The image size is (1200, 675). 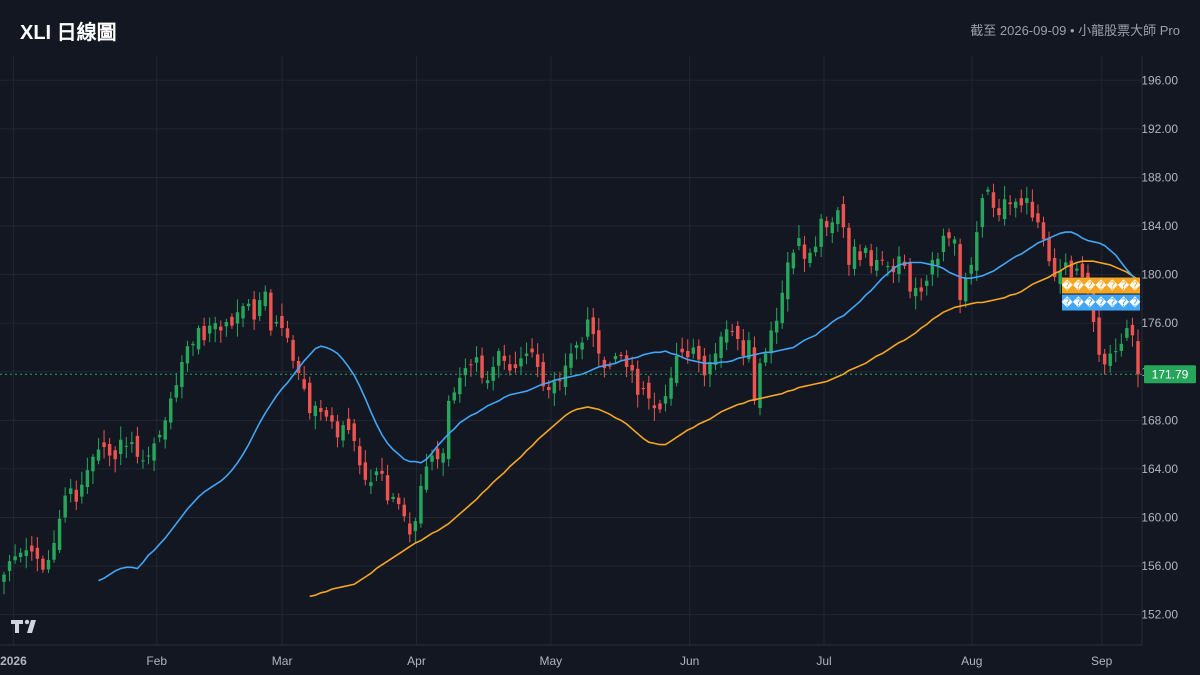 I want to click on last-price-badge, so click(x=1170, y=374).